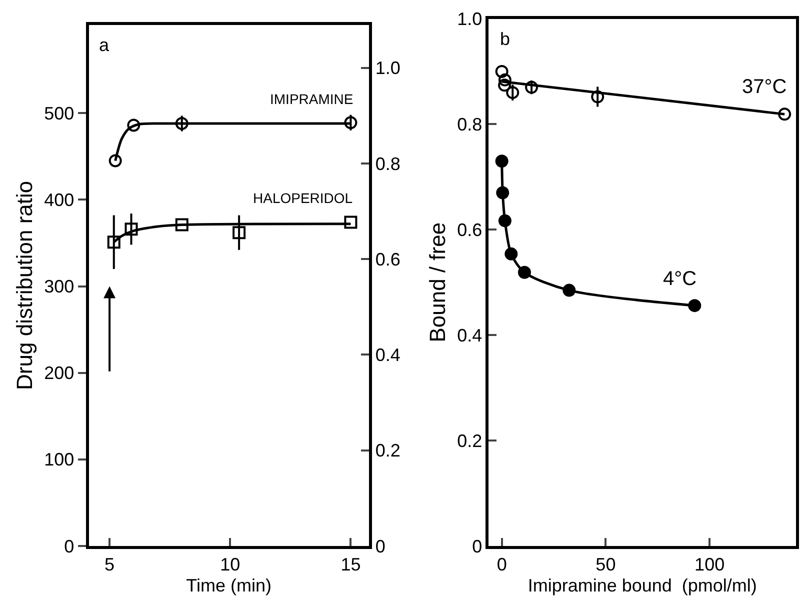 Image resolution: width=807 pixels, height=605 pixels. What do you see at coordinates (469, 124) in the screenshot?
I see `y-tick-label: 0.8` at bounding box center [469, 124].